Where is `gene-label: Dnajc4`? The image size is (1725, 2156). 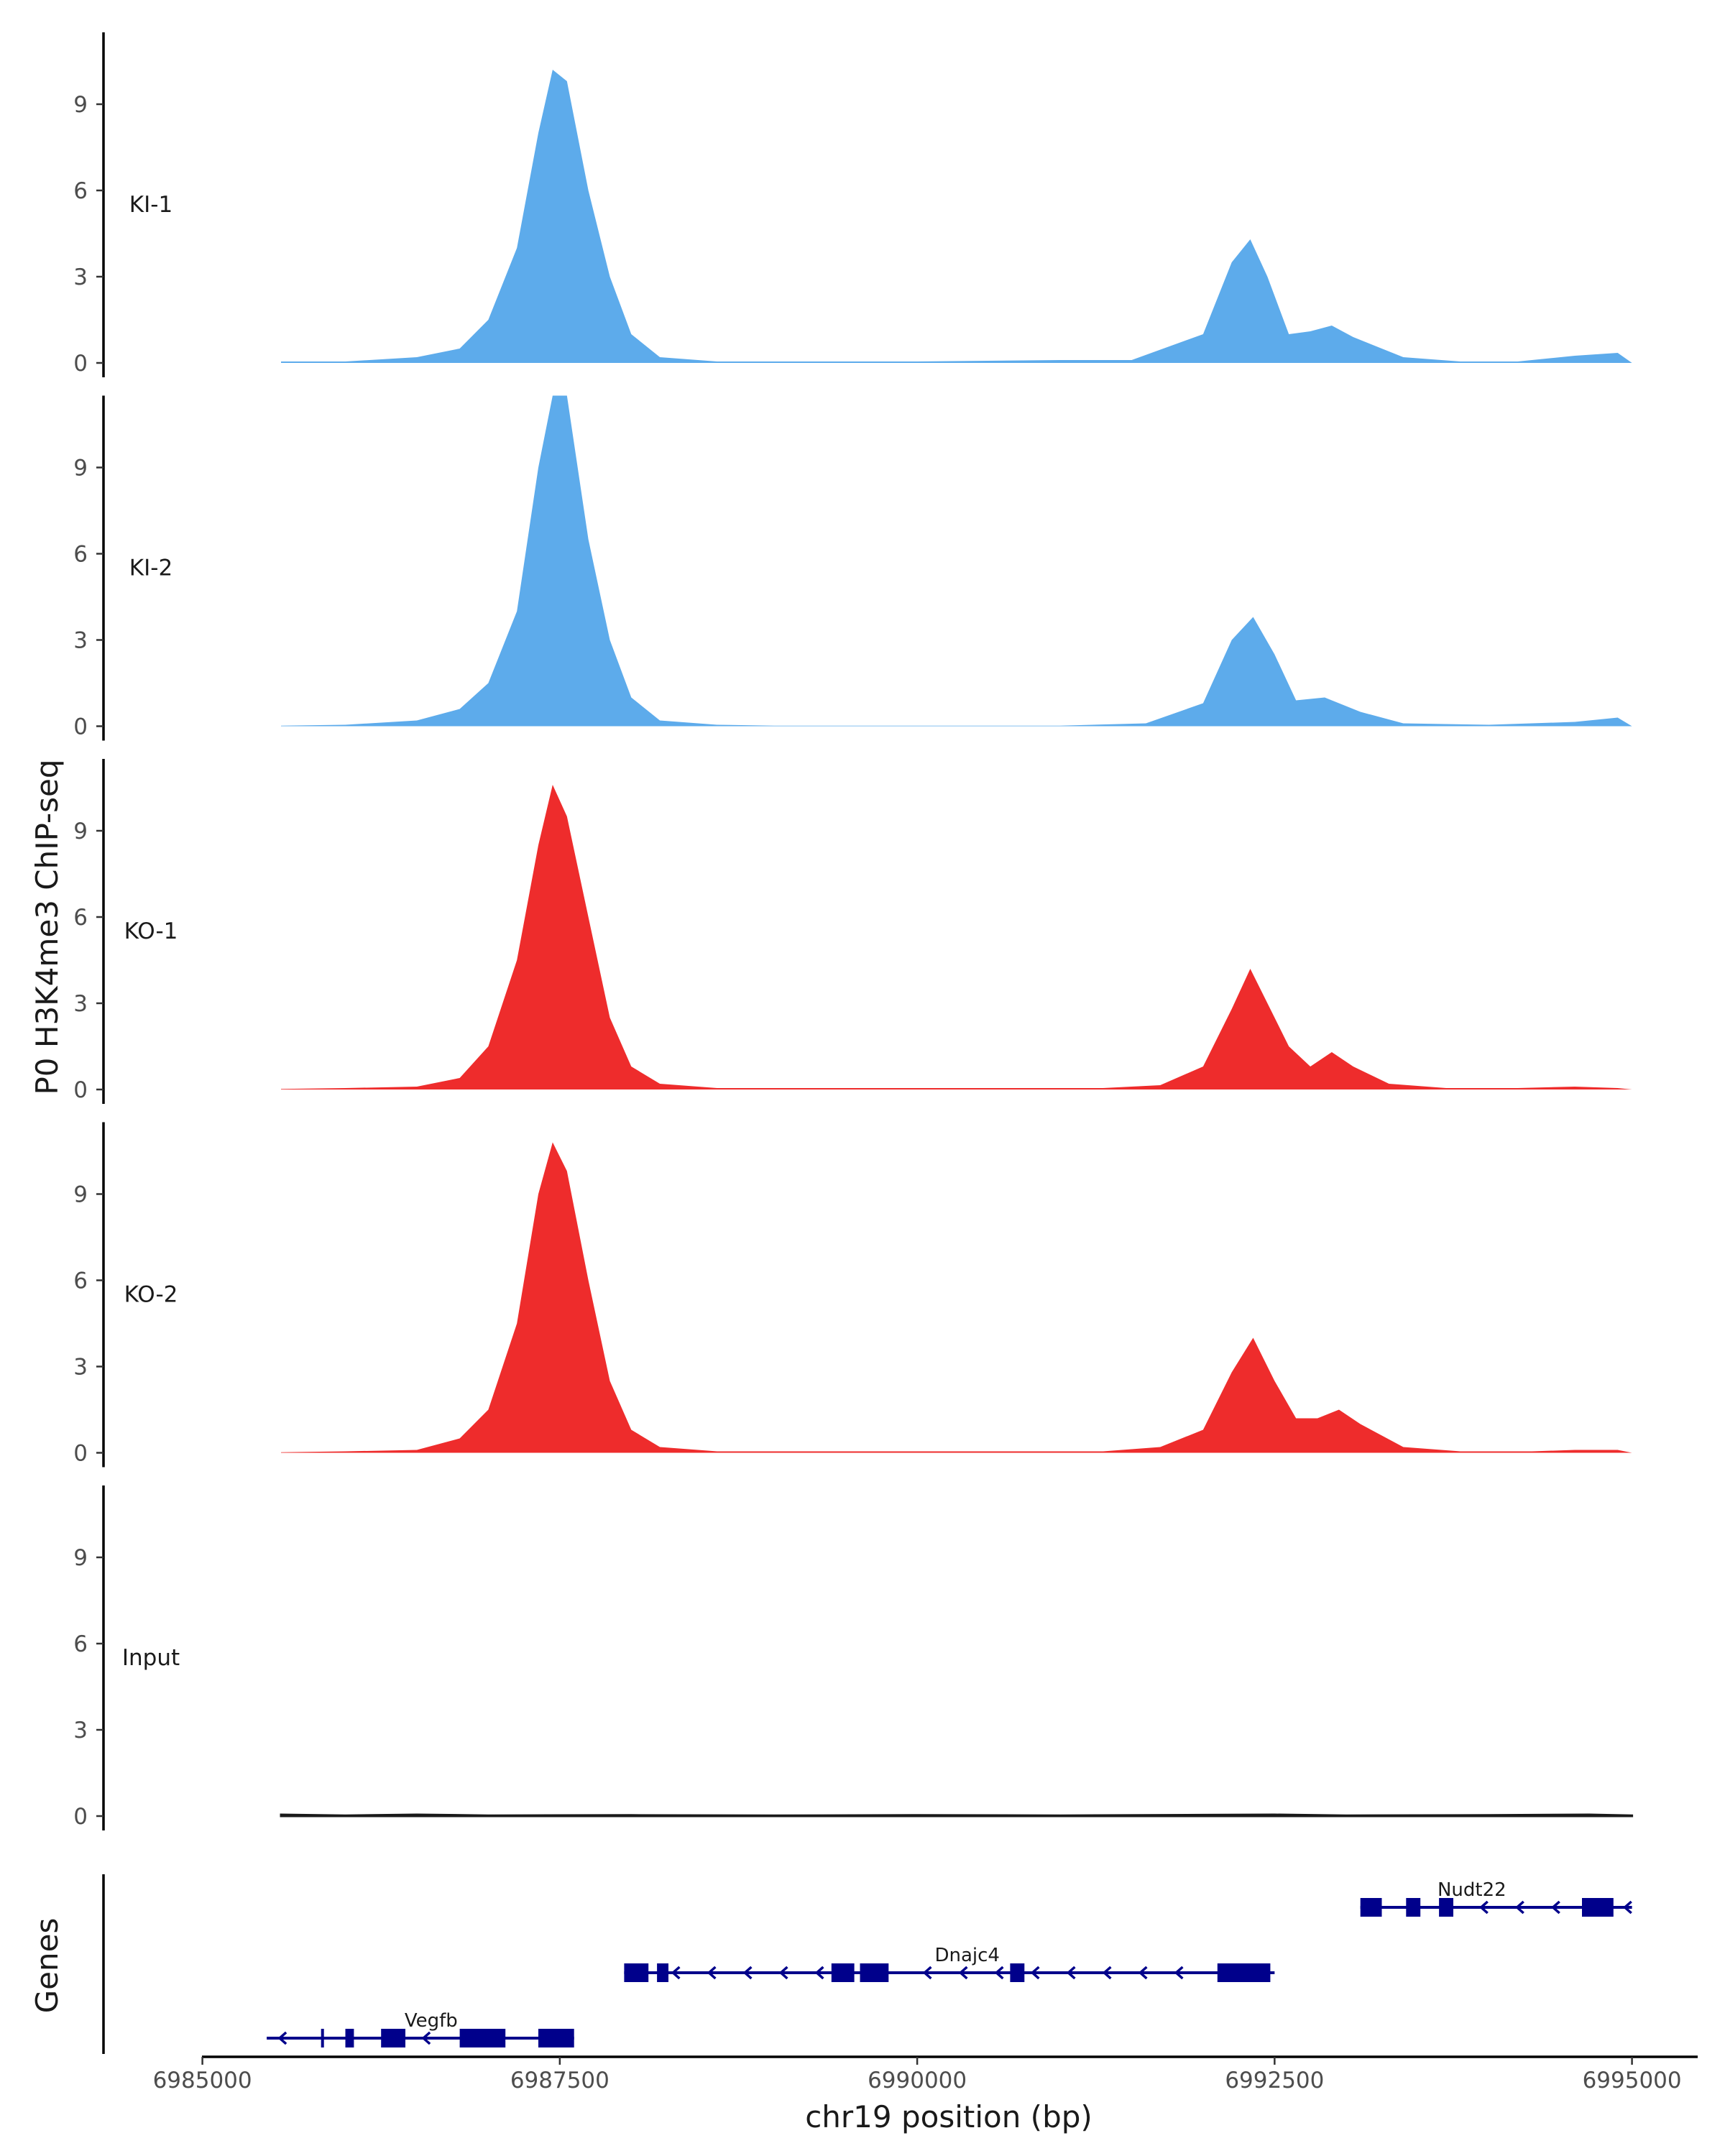
gene-label: Dnajc4 is located at coordinates (967, 1956).